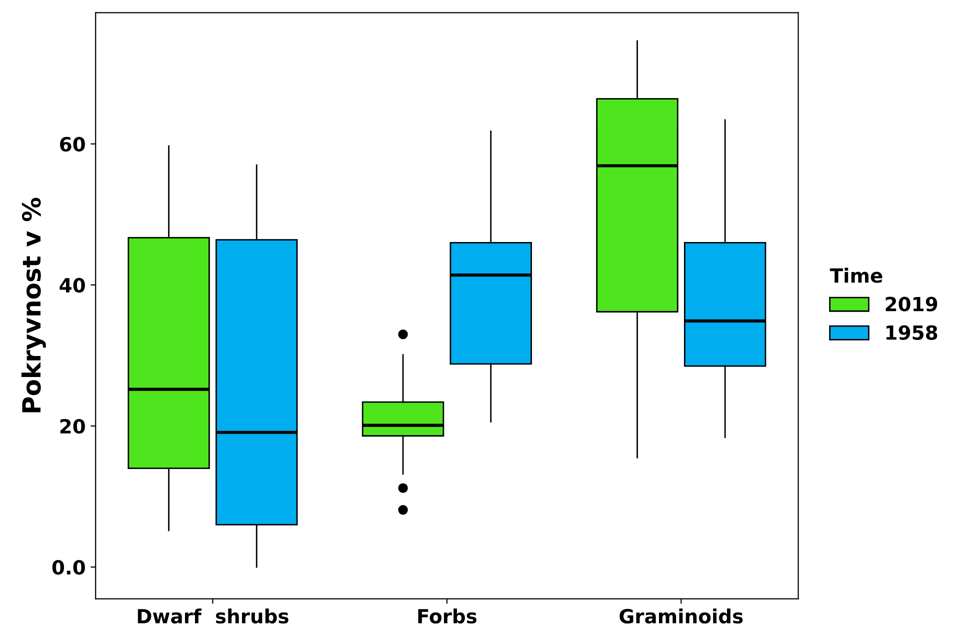  Describe the element at coordinates (213, 616) in the screenshot. I see `x-tick-label: Dwarf shrubs` at that location.